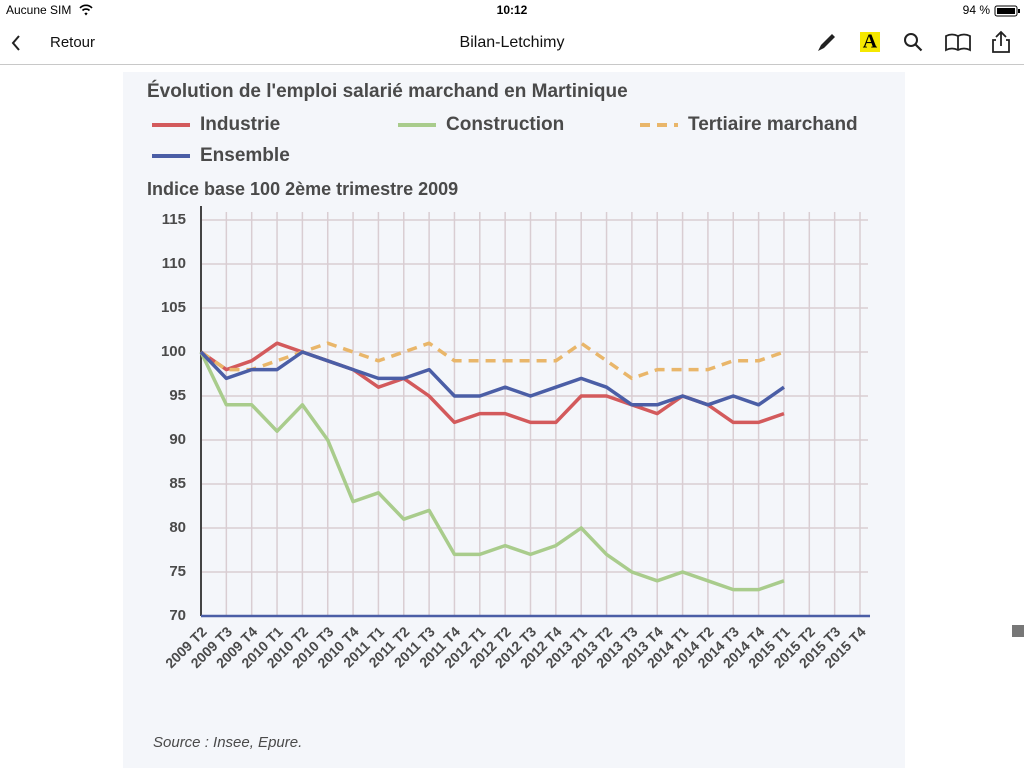 The height and width of the screenshot is (768, 1024). I want to click on highlighter-bg, so click(870, 42).